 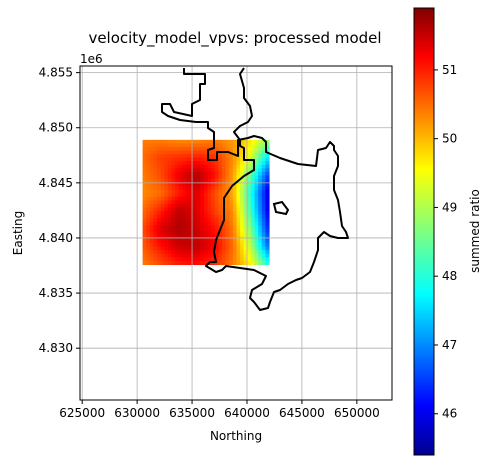 What do you see at coordinates (247, 413) in the screenshot?
I see `x-tick-label: 640000` at bounding box center [247, 413].